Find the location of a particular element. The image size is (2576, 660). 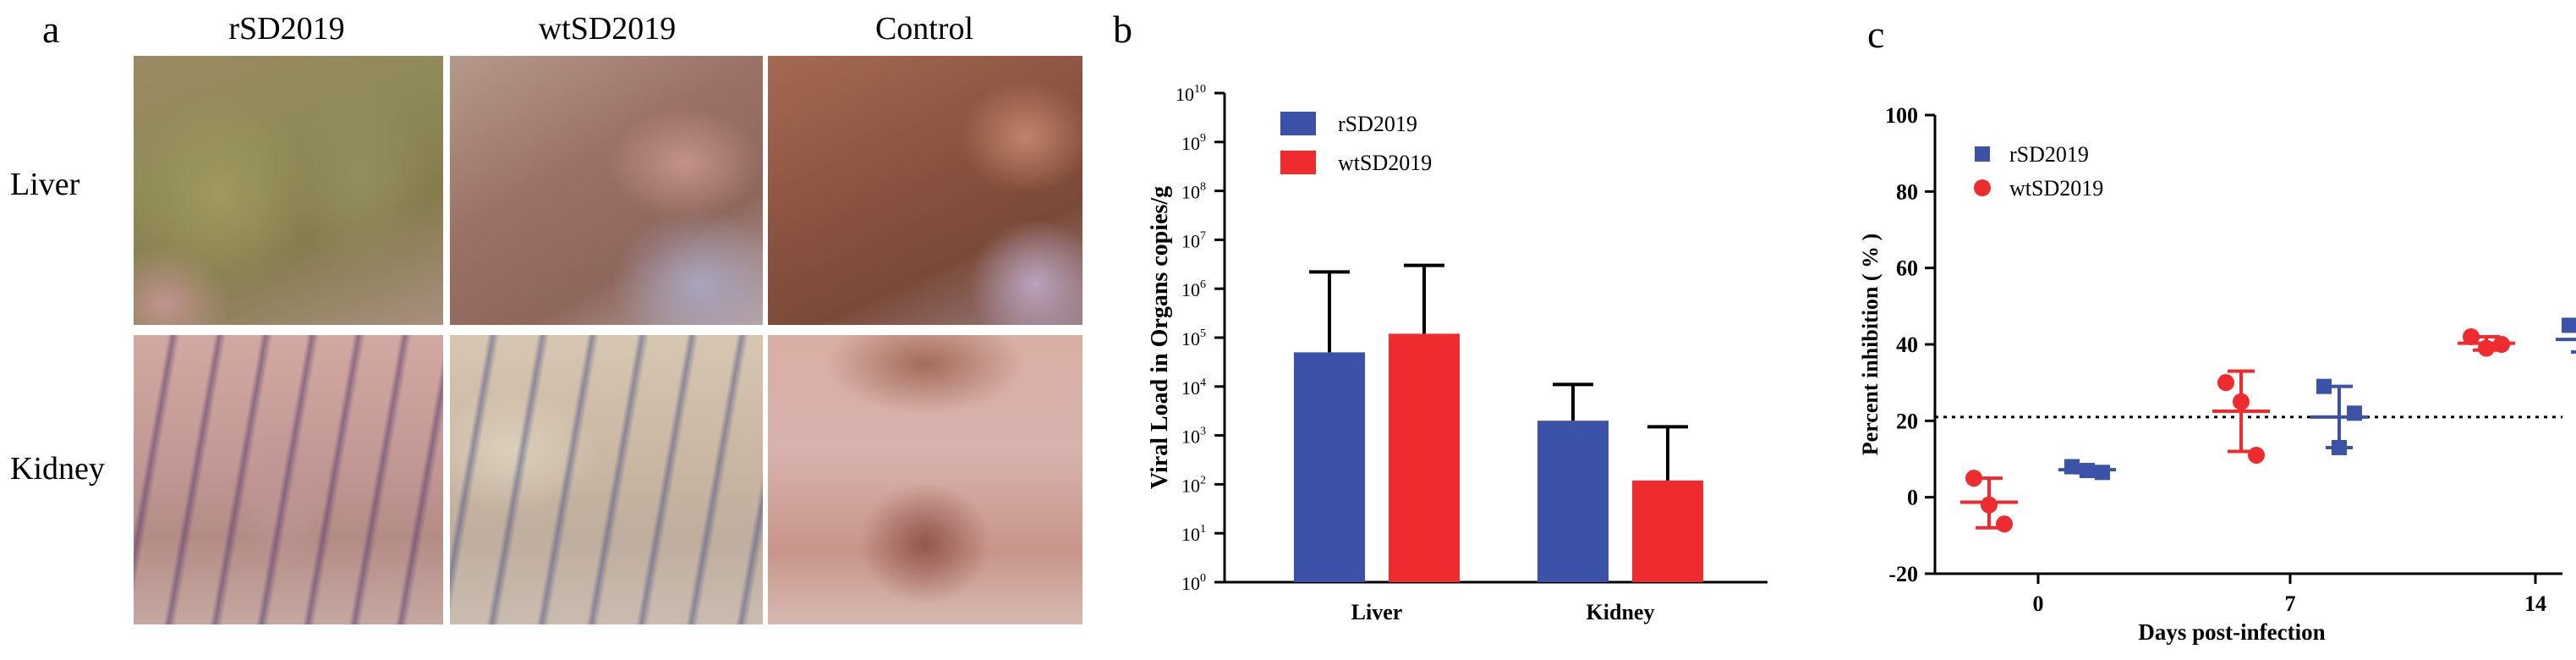

y-tick-label: 10² is located at coordinates (1193, 485).